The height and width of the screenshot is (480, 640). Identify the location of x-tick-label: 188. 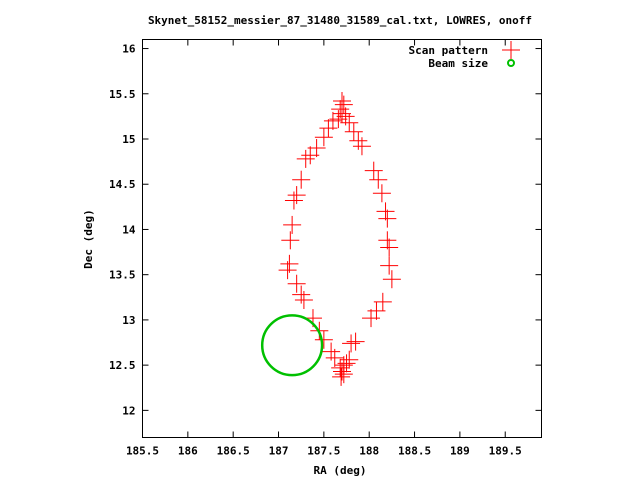
(369, 451).